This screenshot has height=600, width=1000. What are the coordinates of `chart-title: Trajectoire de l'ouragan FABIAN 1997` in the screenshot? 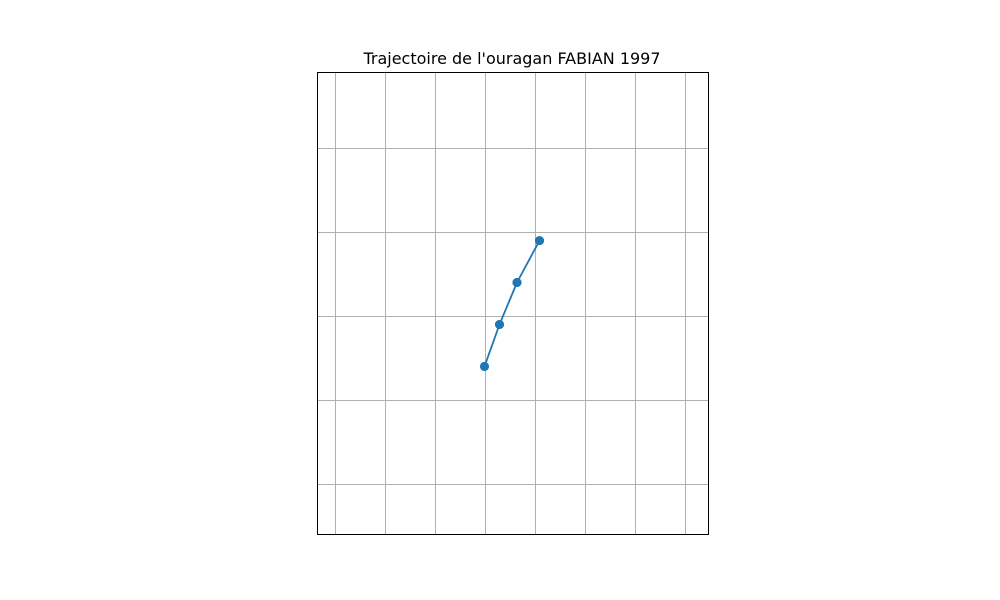 It's located at (511, 58).